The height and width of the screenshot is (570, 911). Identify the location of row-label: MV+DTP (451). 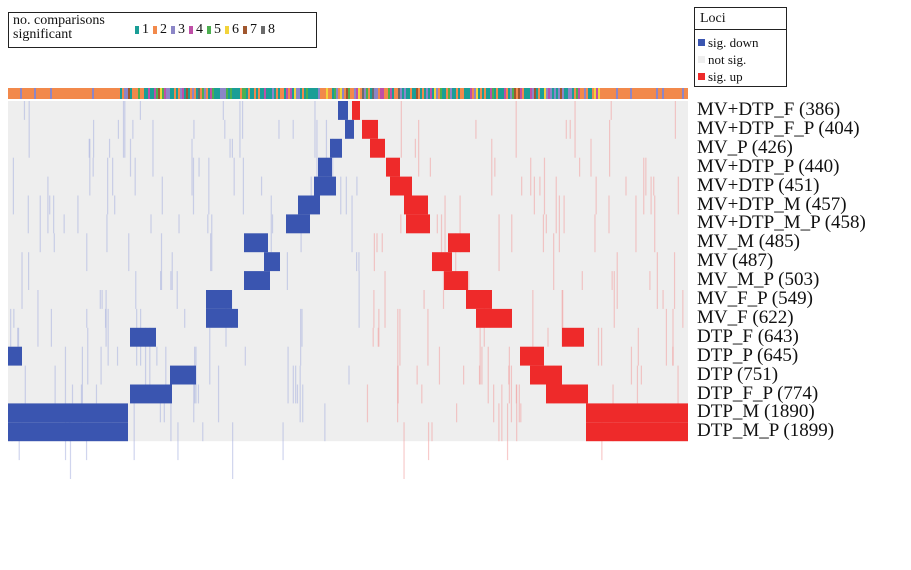
(758, 185).